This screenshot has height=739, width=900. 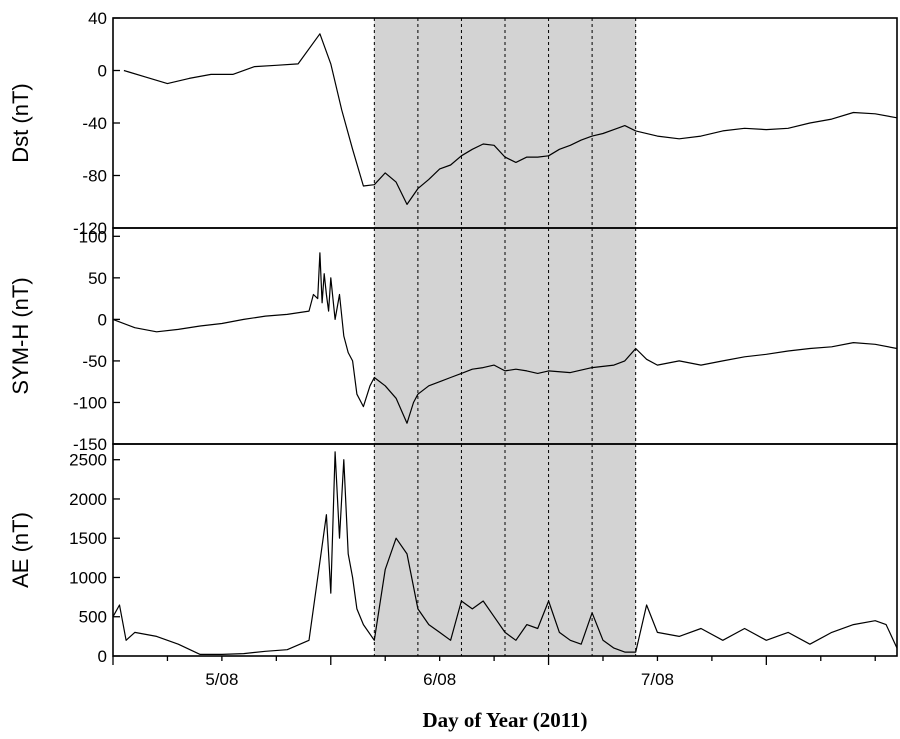 I want to click on y-tick-label: 1500, so click(x=88, y=538).